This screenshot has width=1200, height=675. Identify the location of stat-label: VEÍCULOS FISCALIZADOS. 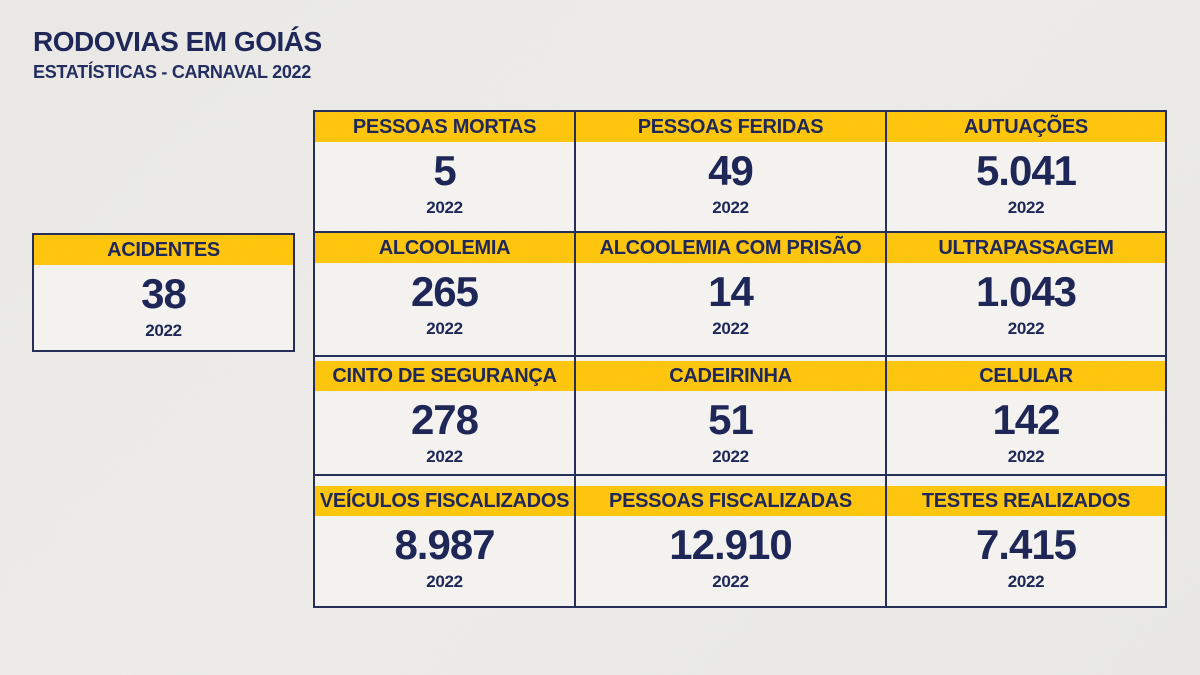
(444, 500).